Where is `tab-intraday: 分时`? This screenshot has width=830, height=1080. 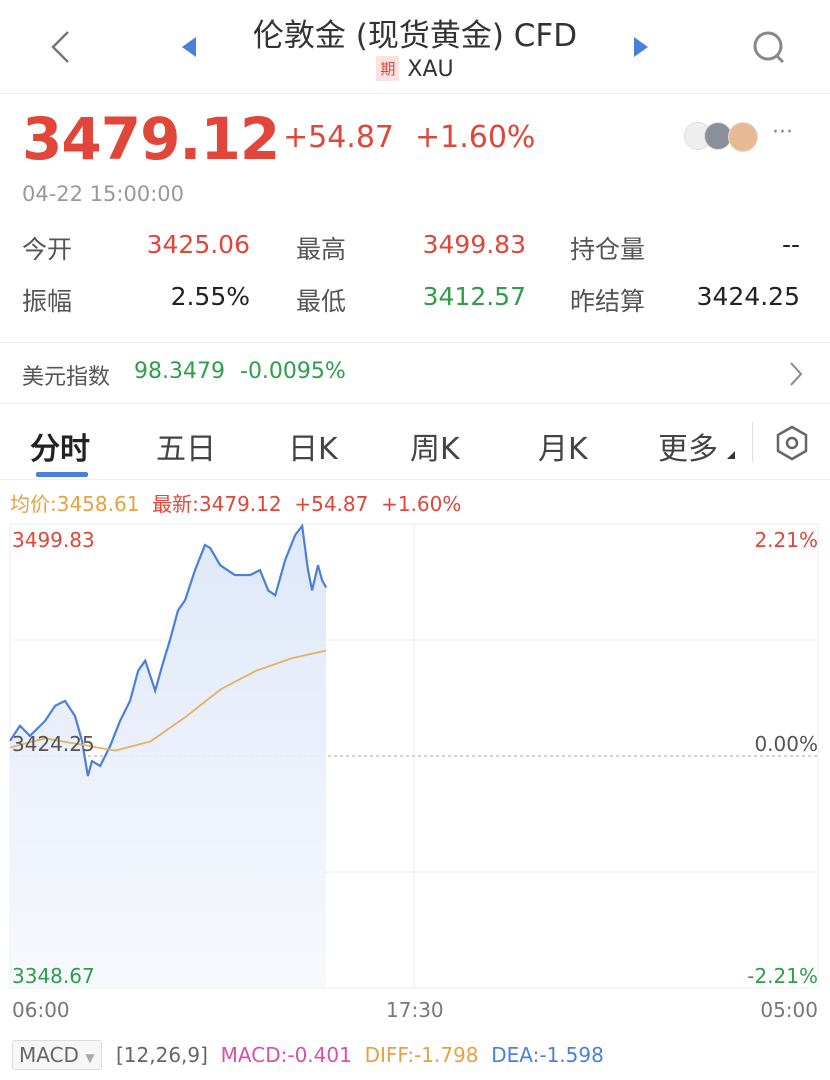
tab-intraday: 分时 is located at coordinates (60, 449).